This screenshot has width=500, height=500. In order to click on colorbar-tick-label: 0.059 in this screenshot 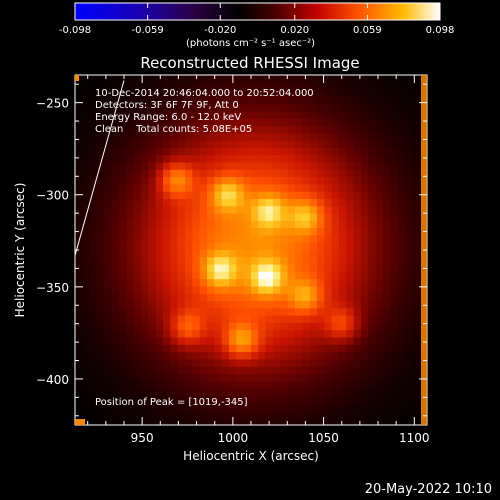, I will do `click(367, 30)`.